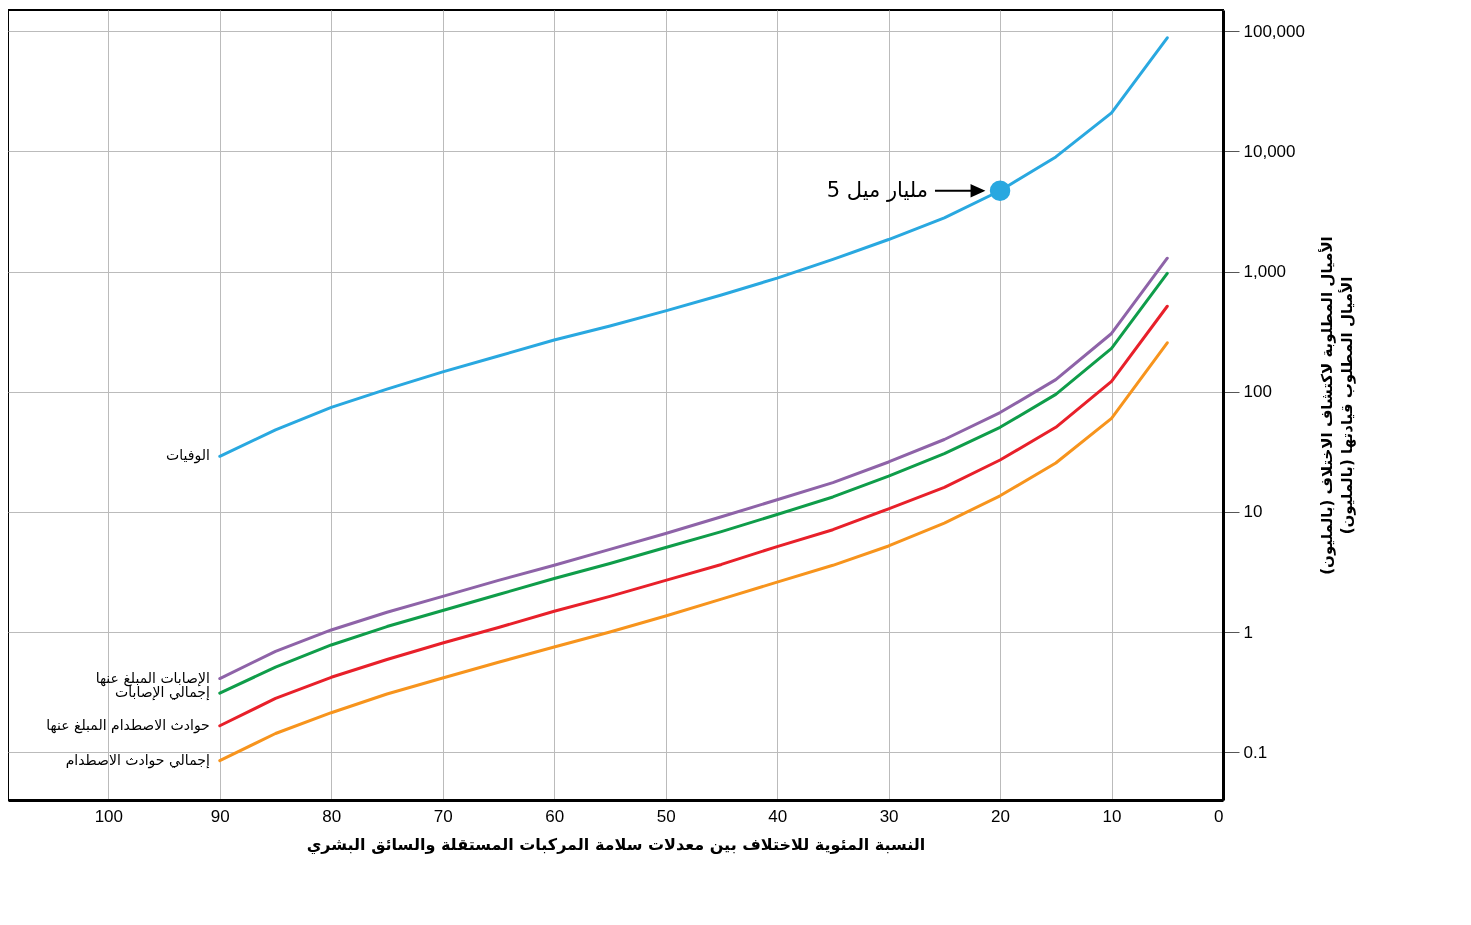 This screenshot has width=1471, height=925. What do you see at coordinates (1265, 271) in the screenshot?
I see `y-tick-label: 1,000` at bounding box center [1265, 271].